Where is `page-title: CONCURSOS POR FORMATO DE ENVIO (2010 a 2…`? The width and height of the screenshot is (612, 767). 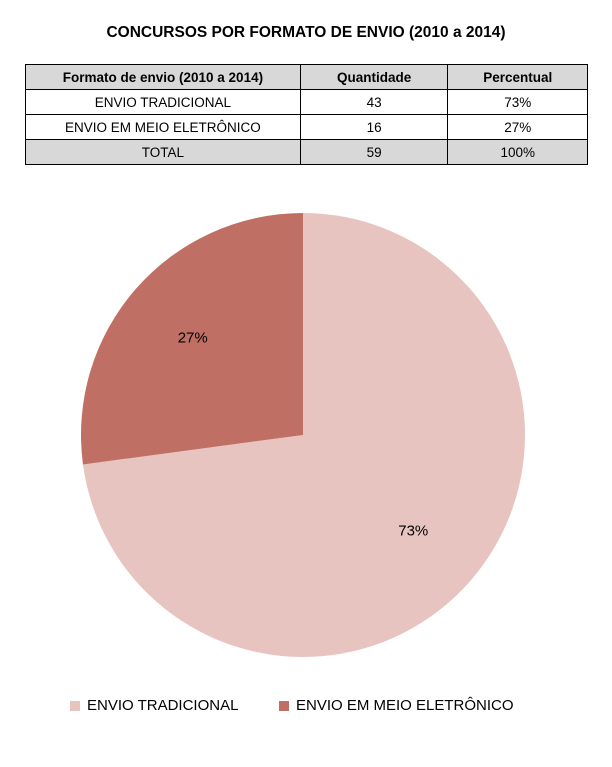
page-title: CONCURSOS POR FORMATO DE ENVIO (2010 a 2… is located at coordinates (306, 32).